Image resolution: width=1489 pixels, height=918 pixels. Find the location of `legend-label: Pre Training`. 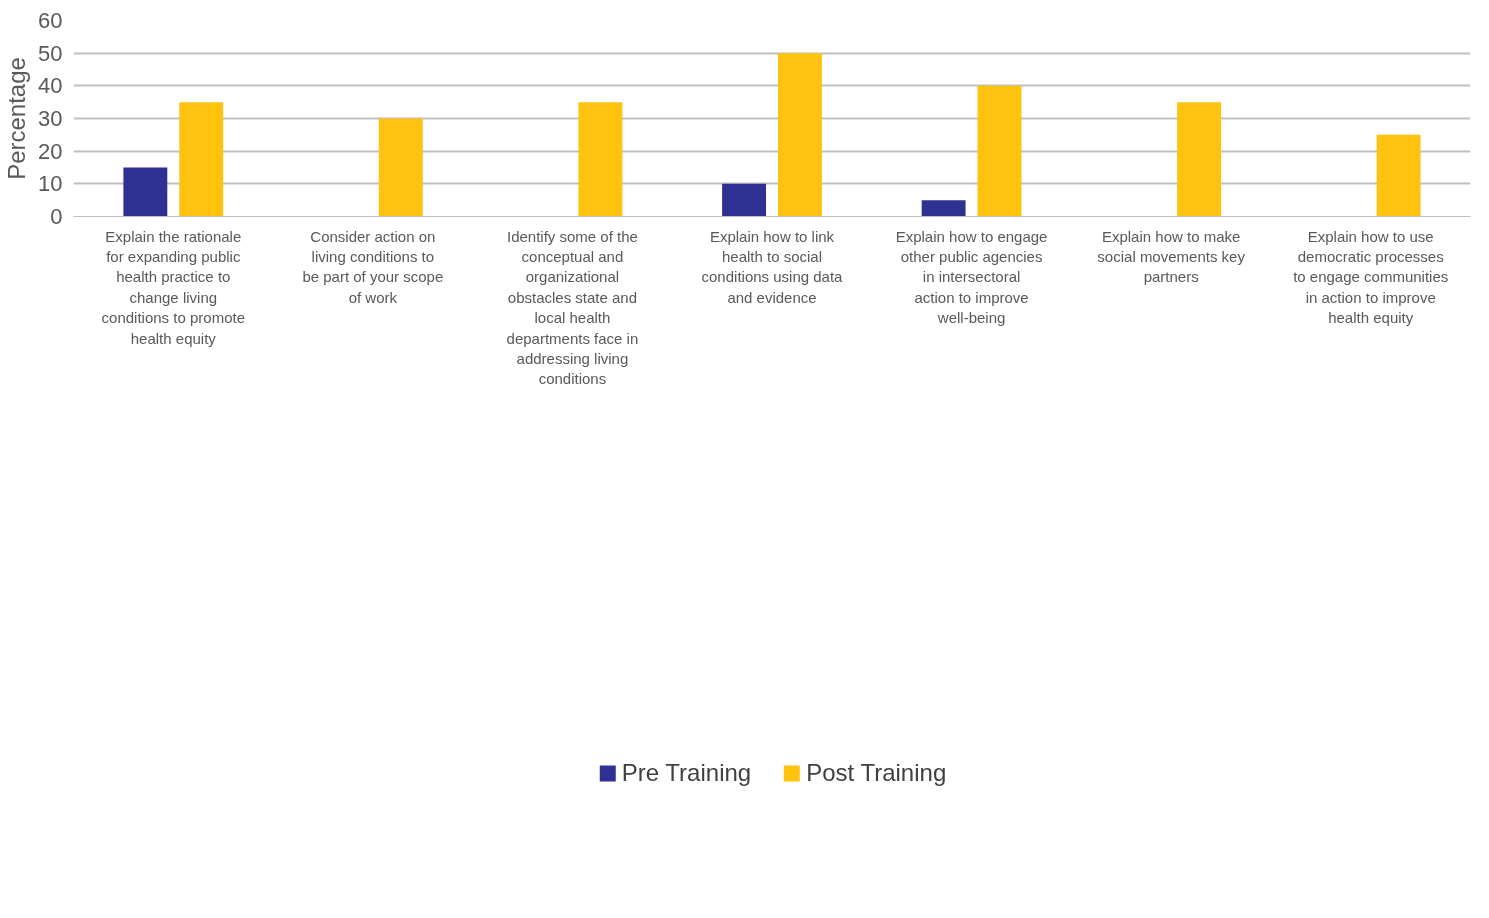

legend-label: Pre Training is located at coordinates (686, 773).